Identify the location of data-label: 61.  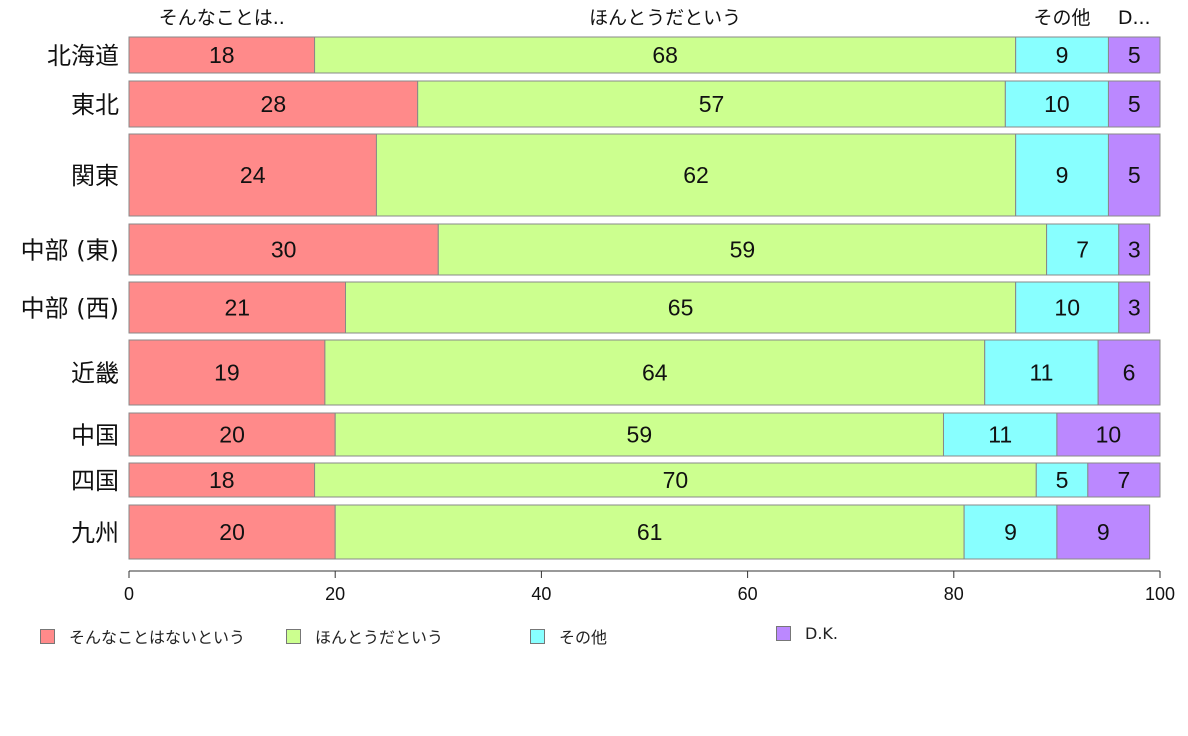
(650, 532).